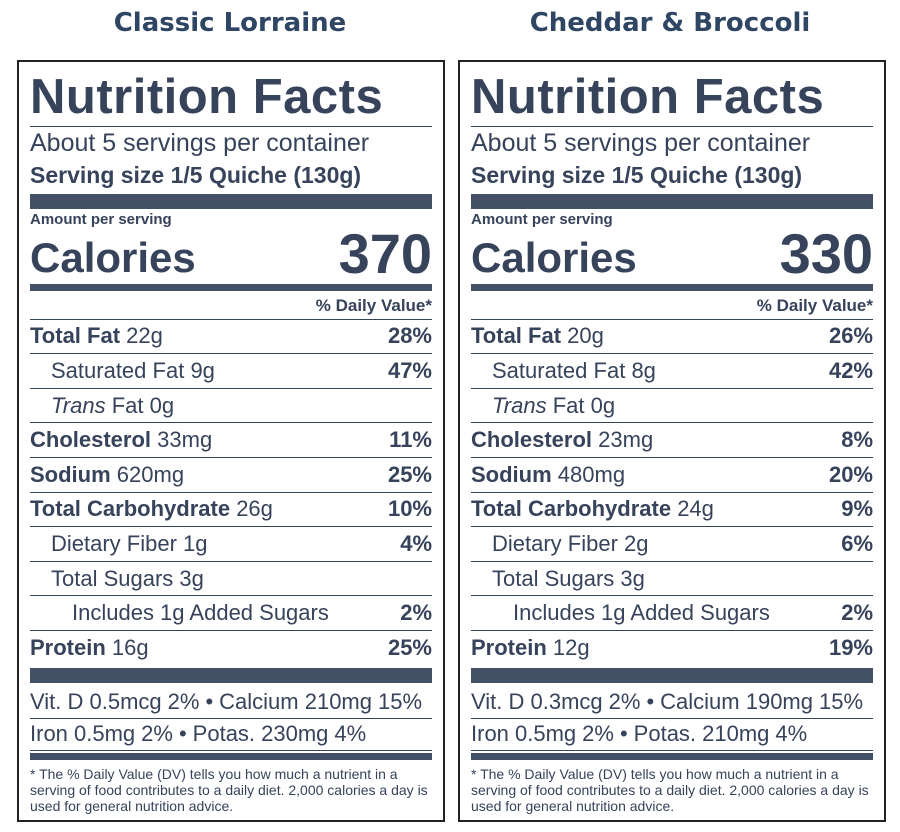 This screenshot has width=900, height=832. Describe the element at coordinates (150, 474) in the screenshot. I see `nutrient-amount: 620mg` at that location.